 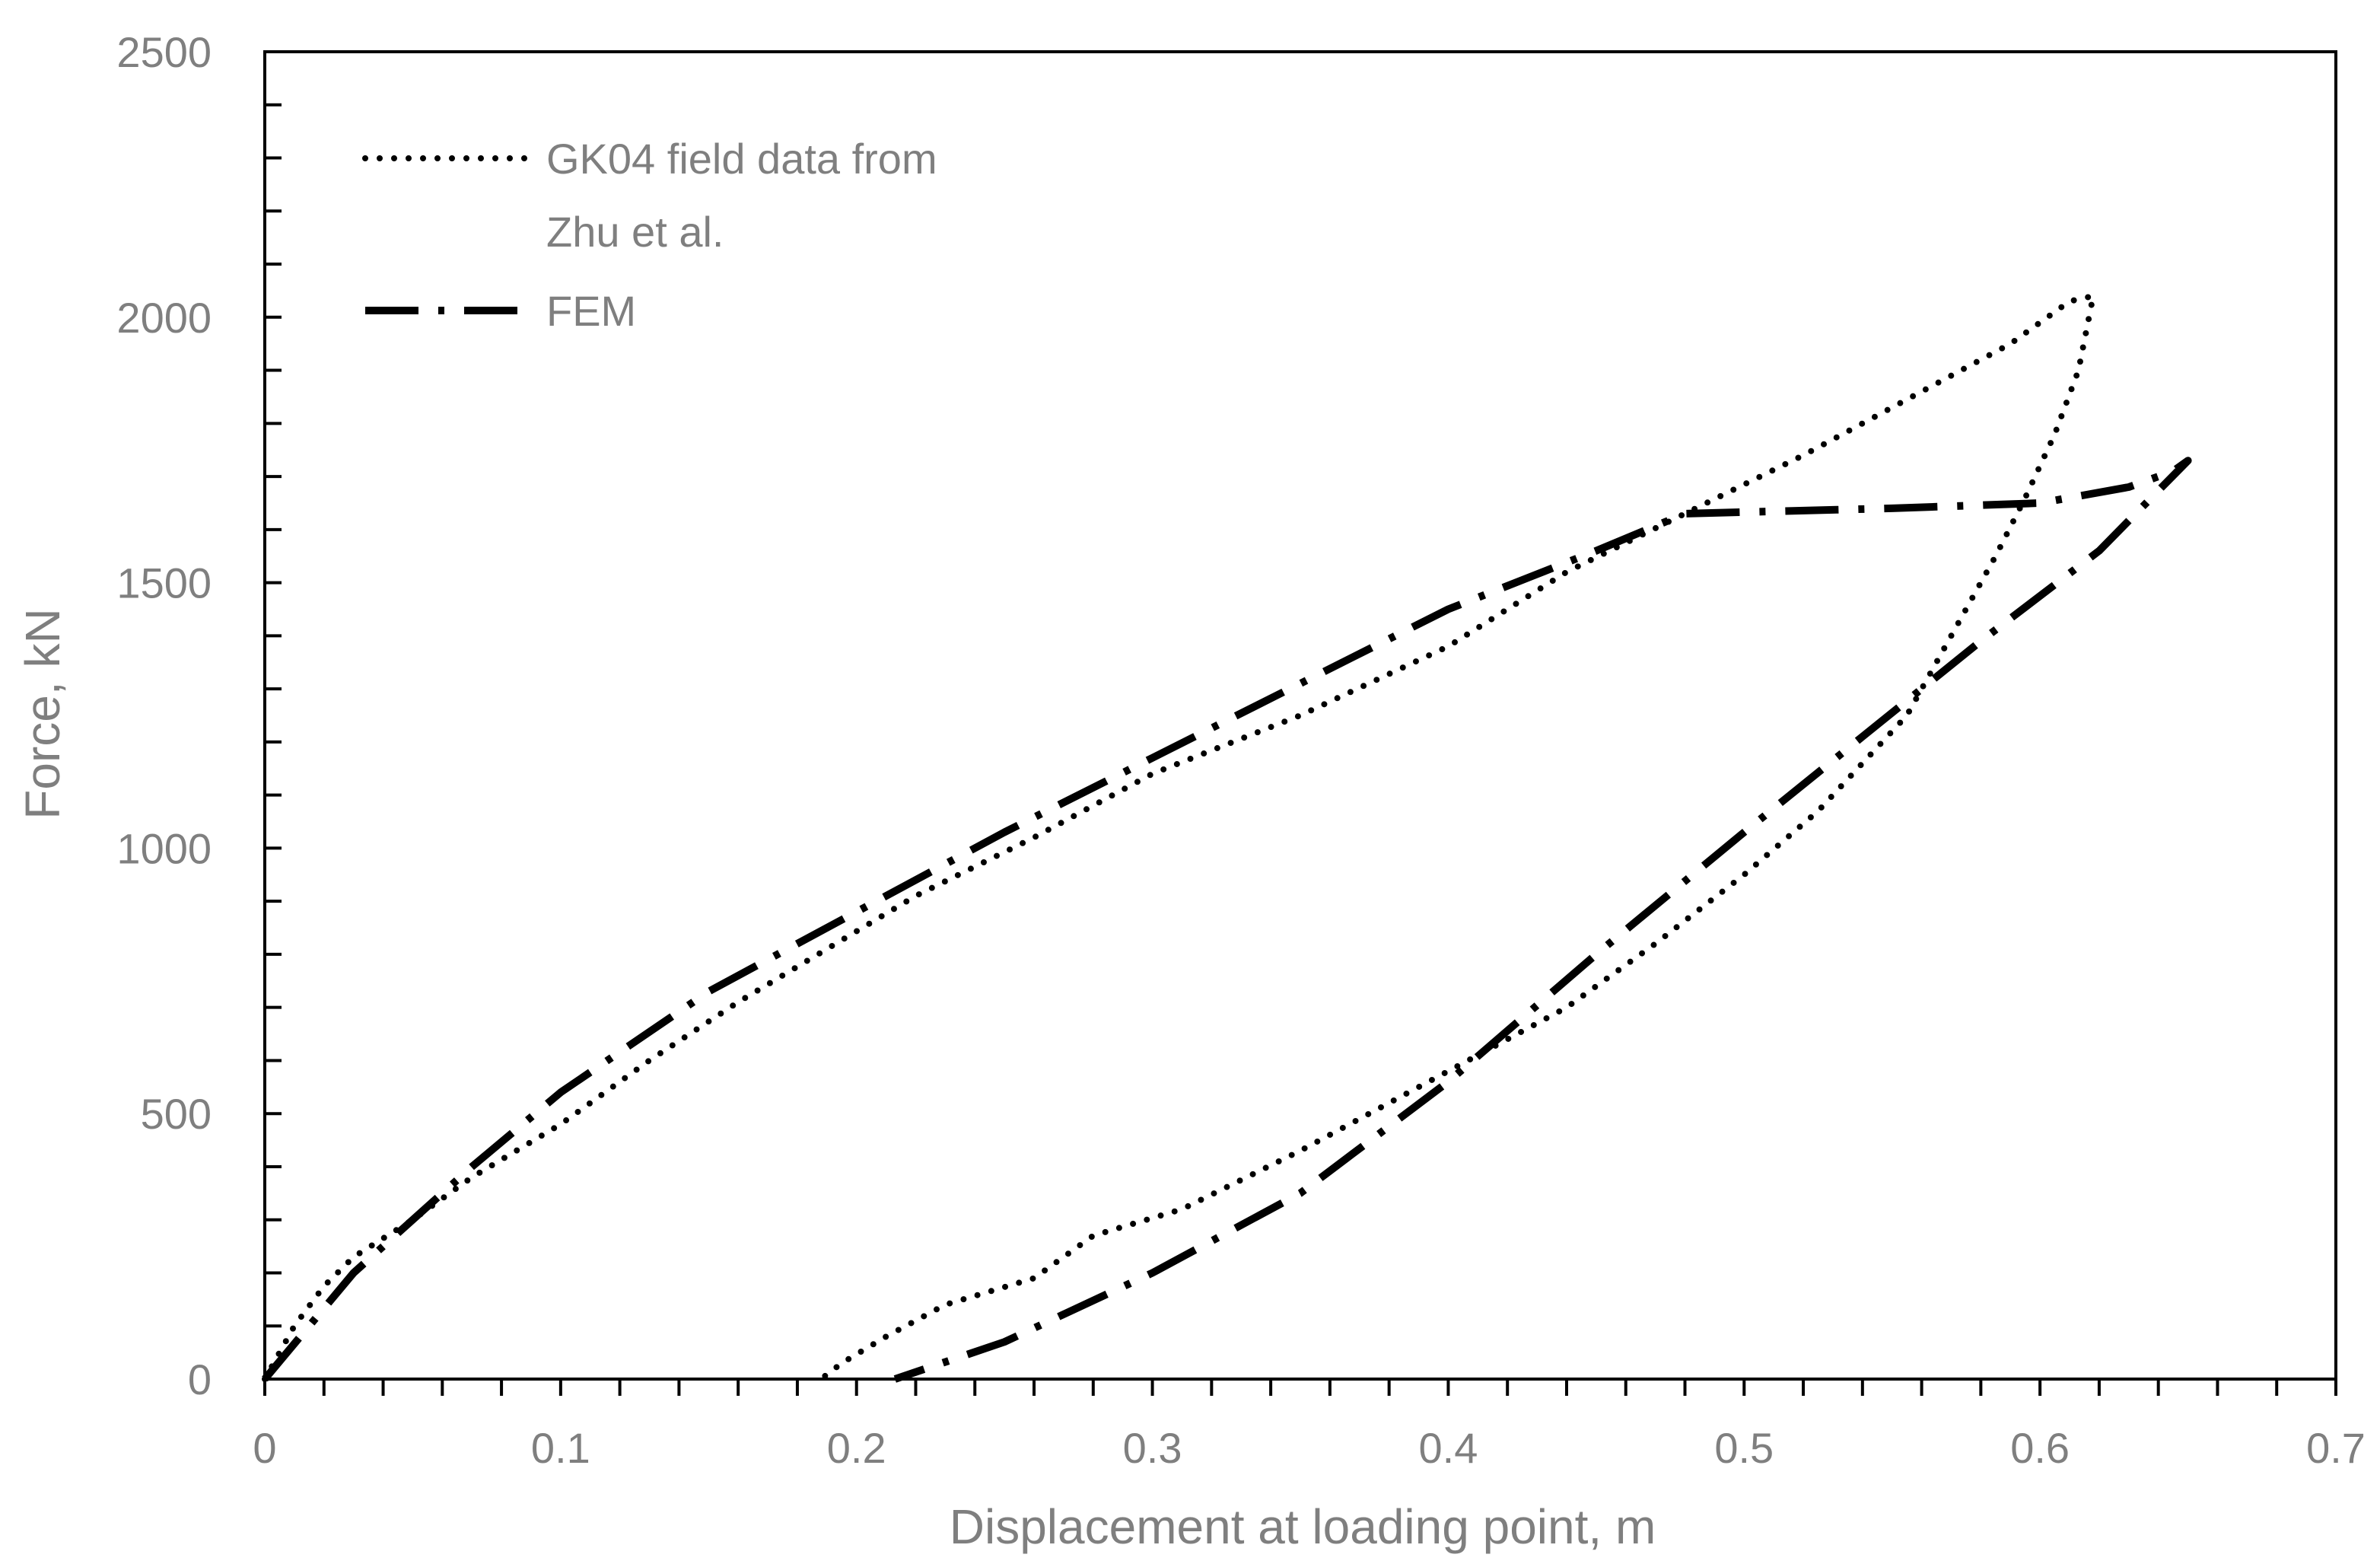 What do you see at coordinates (741, 159) in the screenshot?
I see `legend-label-field-data-line1: GK04 field data from` at bounding box center [741, 159].